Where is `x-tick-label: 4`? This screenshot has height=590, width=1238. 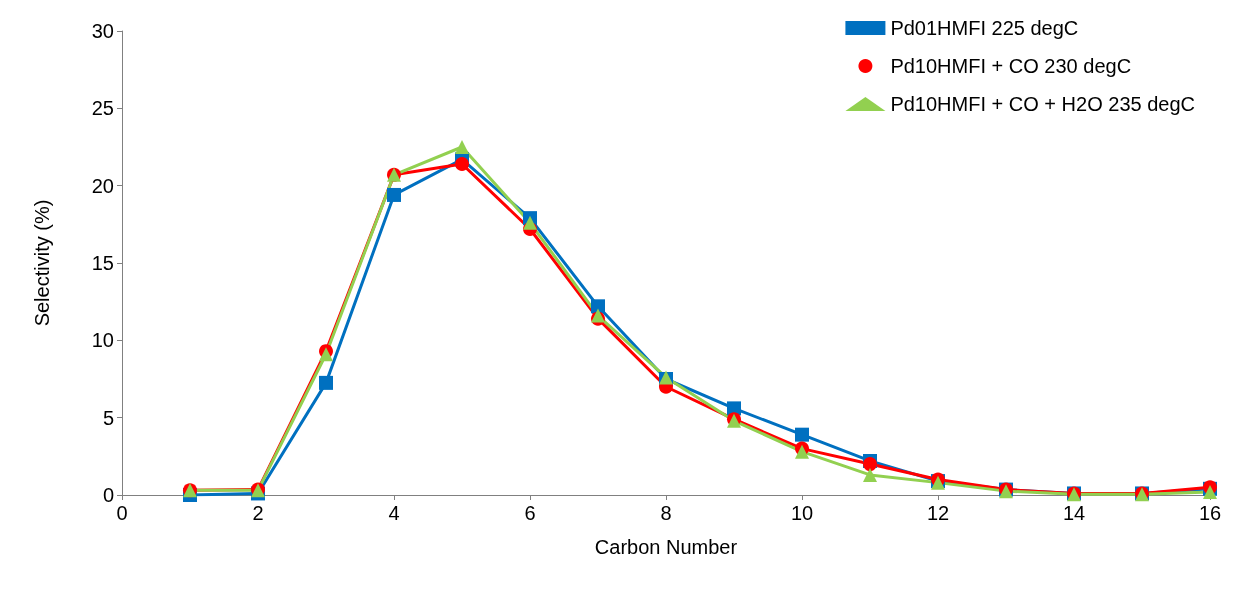
x-tick-label: 4 is located at coordinates (394, 513).